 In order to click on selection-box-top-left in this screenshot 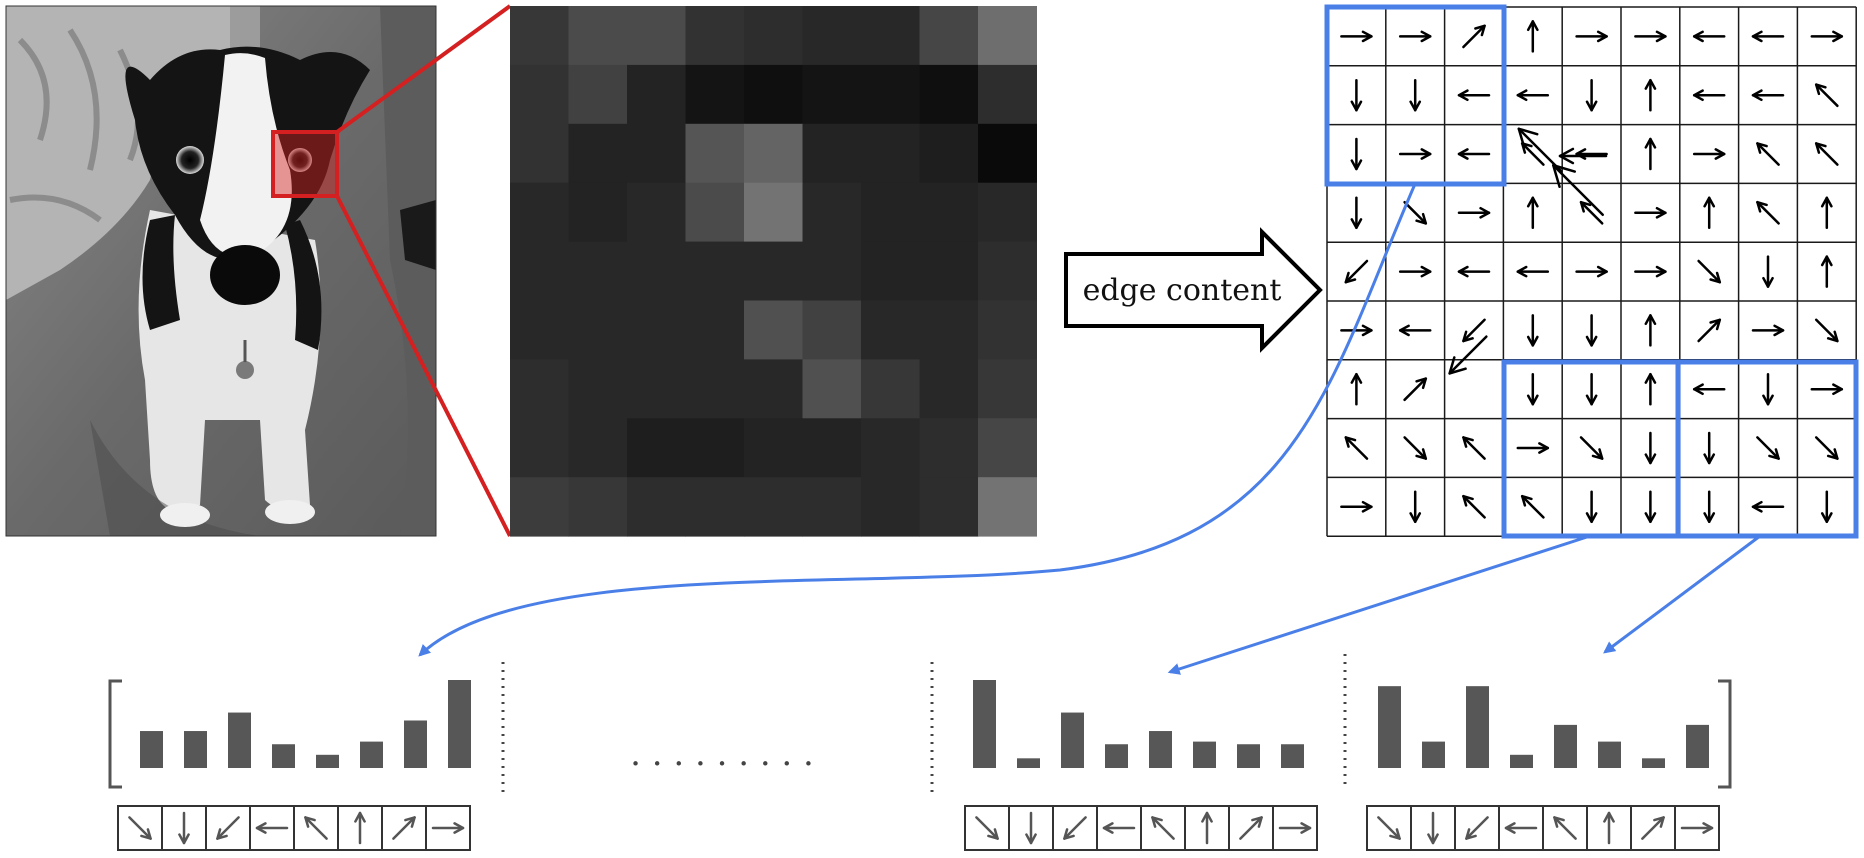, I will do `click(1415, 95)`.